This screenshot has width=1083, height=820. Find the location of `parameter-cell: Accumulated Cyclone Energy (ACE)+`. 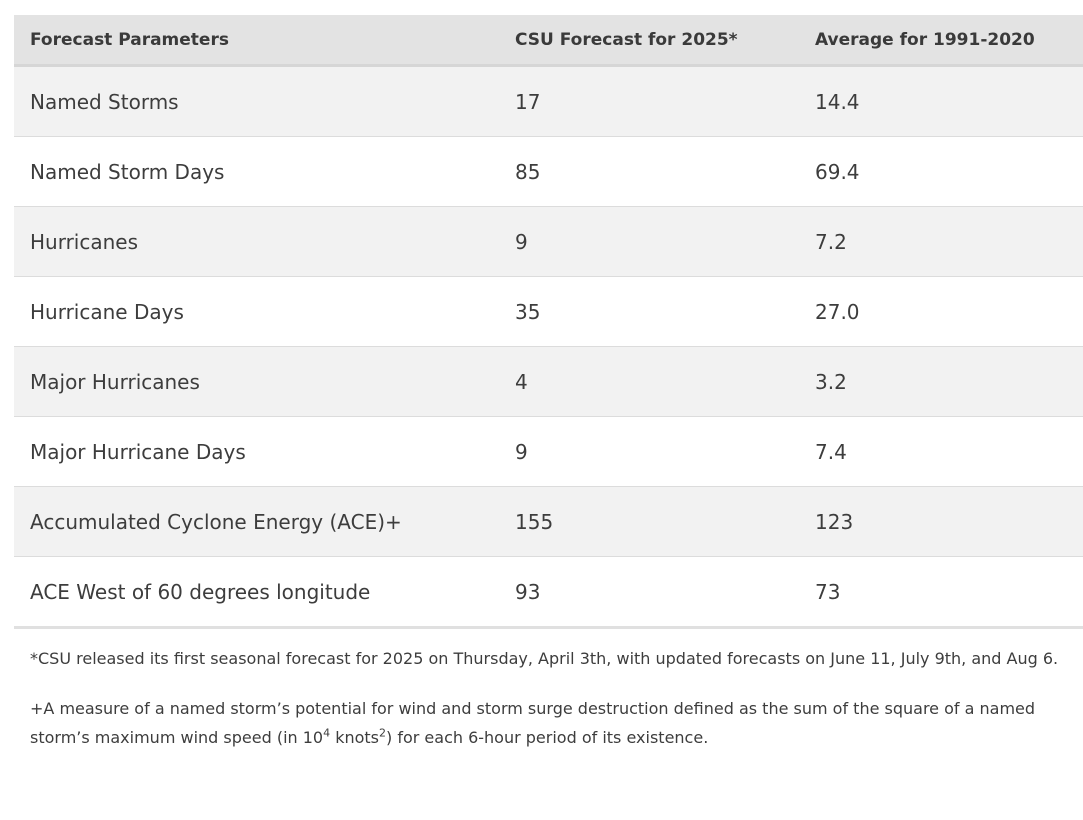

parameter-cell: Accumulated Cyclone Energy (ACE)+ is located at coordinates (256, 521).